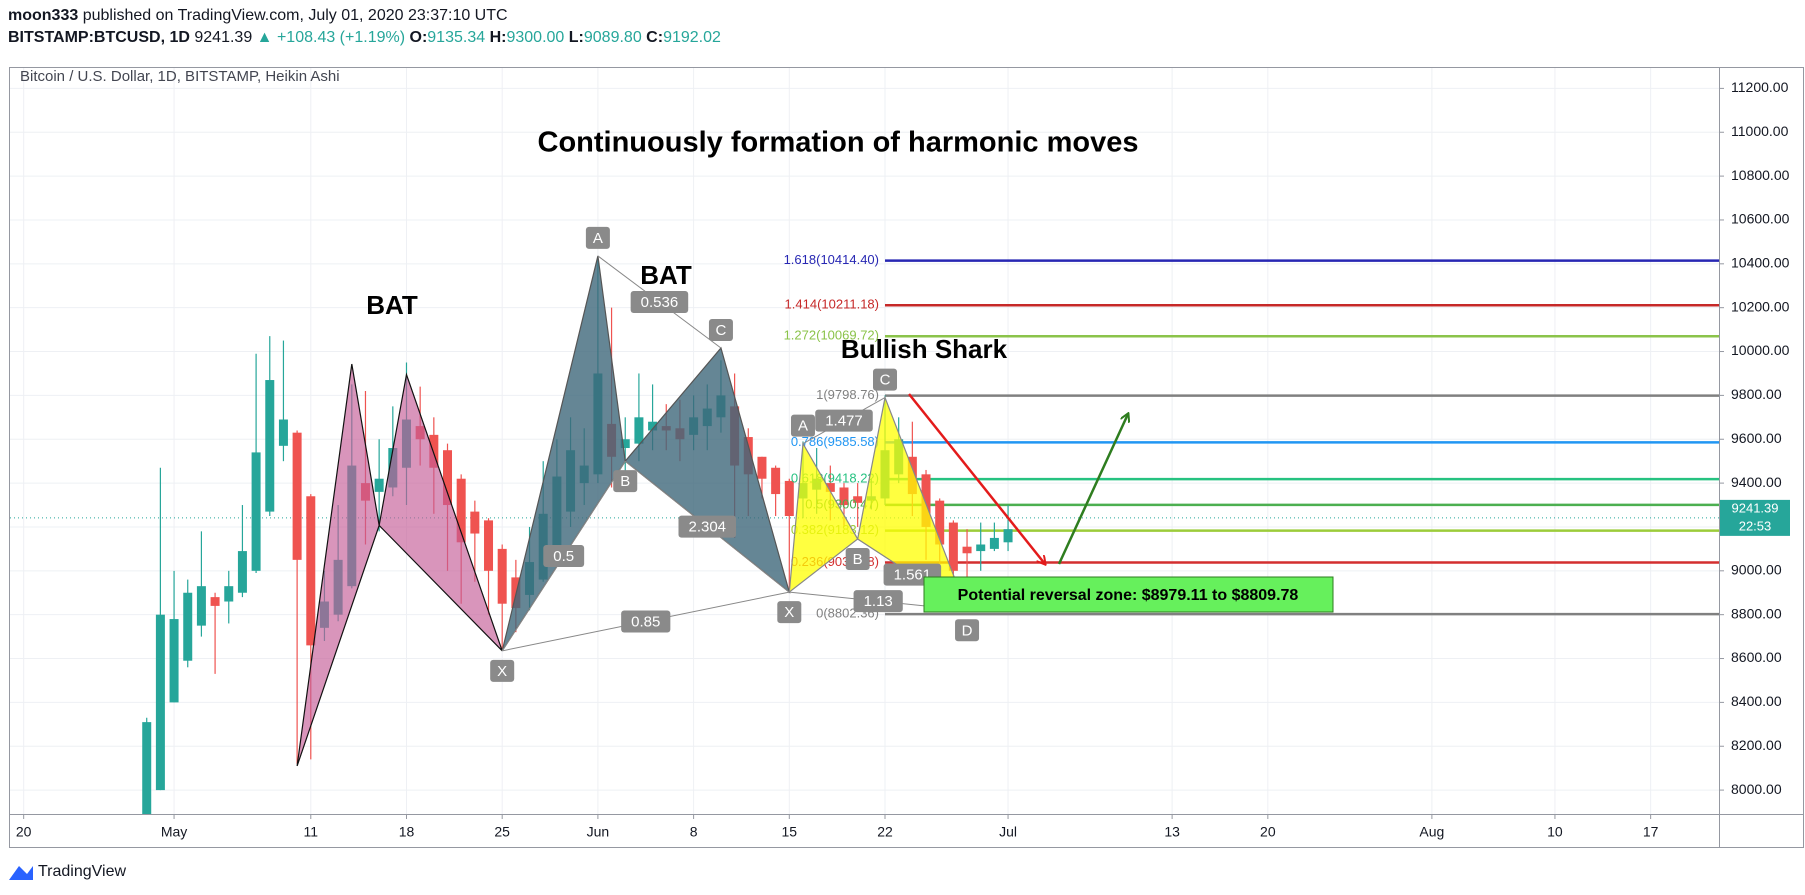  I want to click on y-tick-label: 9000.00, so click(1756, 570).